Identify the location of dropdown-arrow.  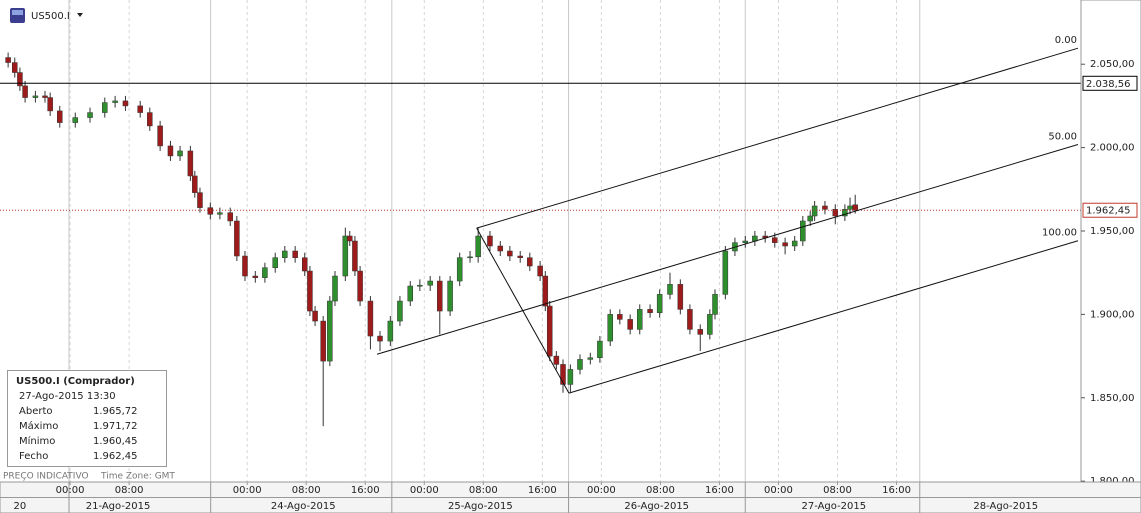
(80, 15).